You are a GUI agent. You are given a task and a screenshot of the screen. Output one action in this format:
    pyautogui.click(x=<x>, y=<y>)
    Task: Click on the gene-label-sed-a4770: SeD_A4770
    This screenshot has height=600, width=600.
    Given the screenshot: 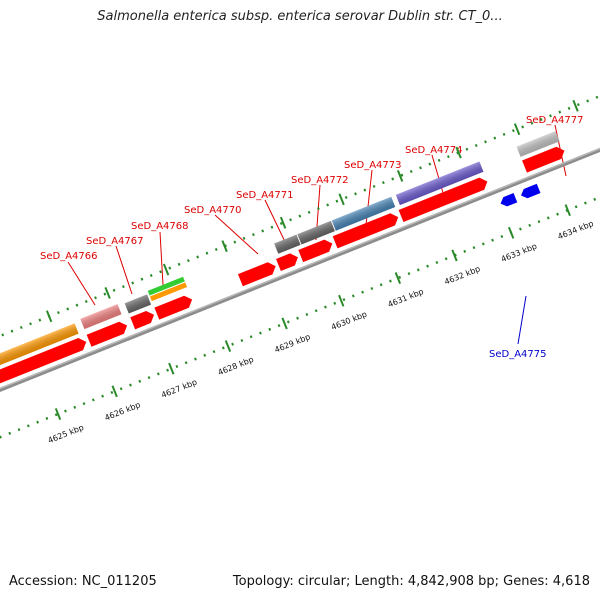 What is the action you would take?
    pyautogui.click(x=213, y=210)
    